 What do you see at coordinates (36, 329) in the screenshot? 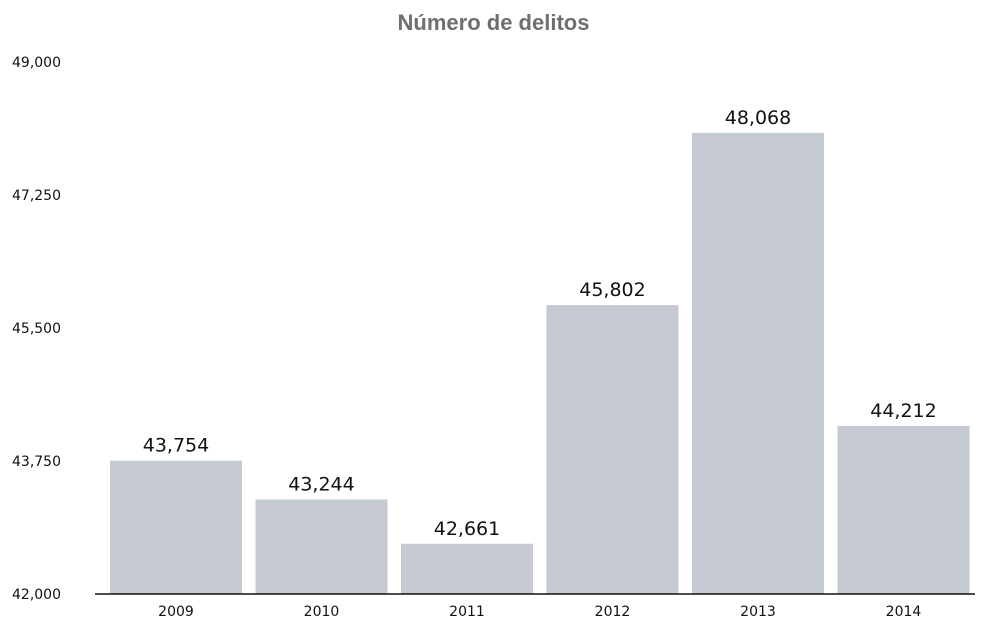
I see `y-tick-label: 45,500` at bounding box center [36, 329].